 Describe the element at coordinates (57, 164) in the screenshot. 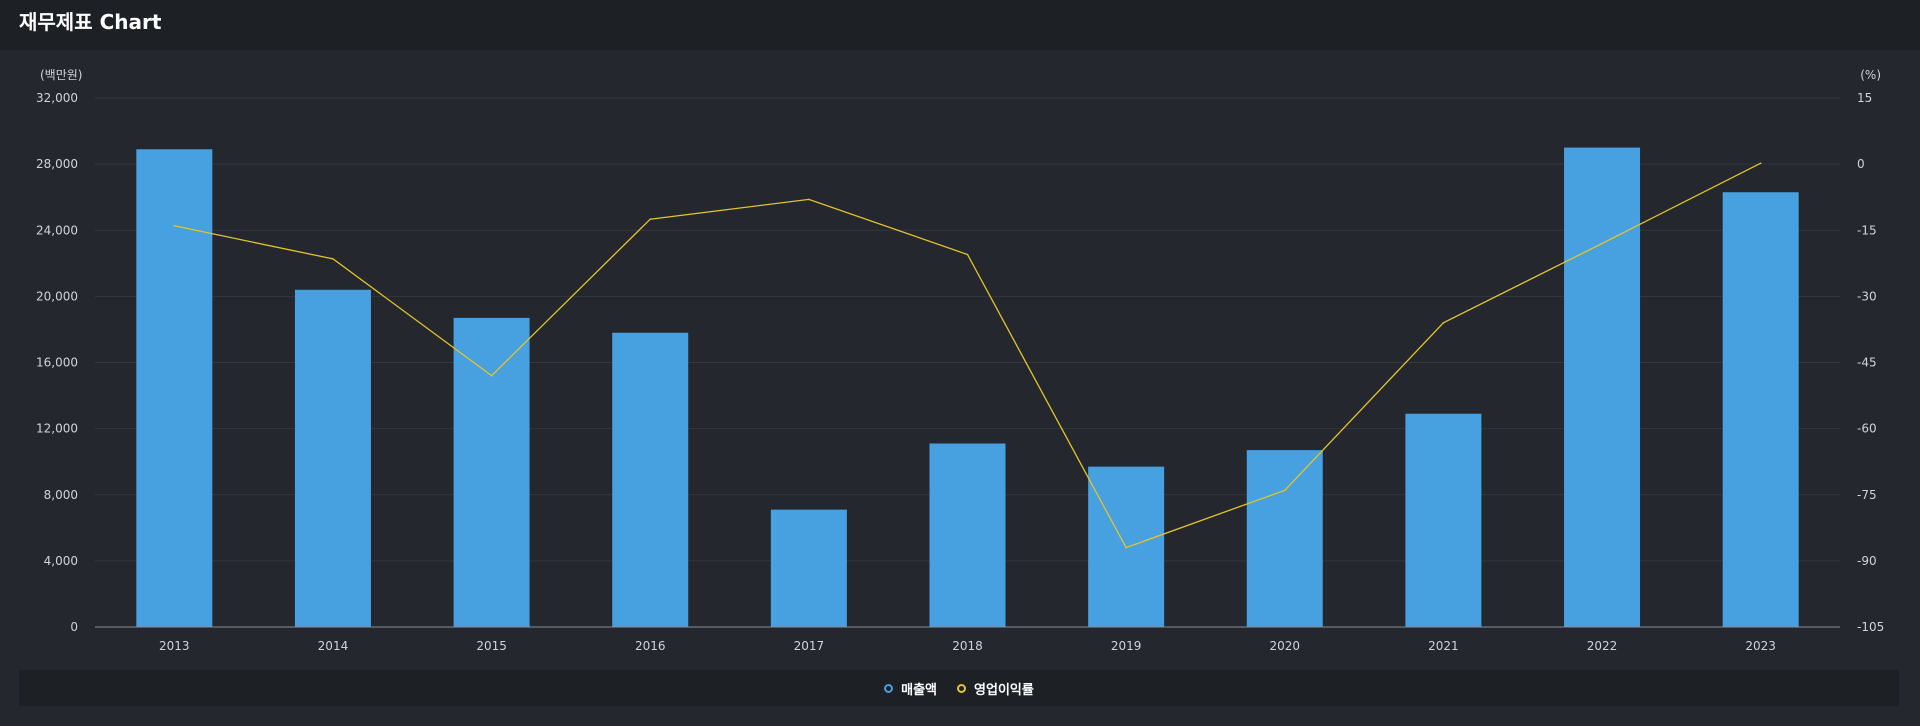

I see `y-left-tick-label: 28,000` at that location.